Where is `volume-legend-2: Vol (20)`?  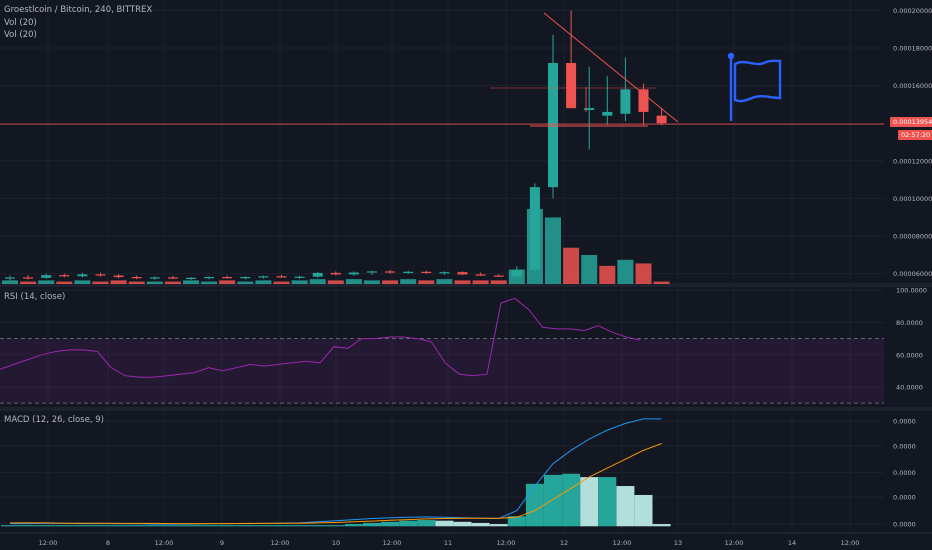 volume-legend-2: Vol (20) is located at coordinates (20, 35).